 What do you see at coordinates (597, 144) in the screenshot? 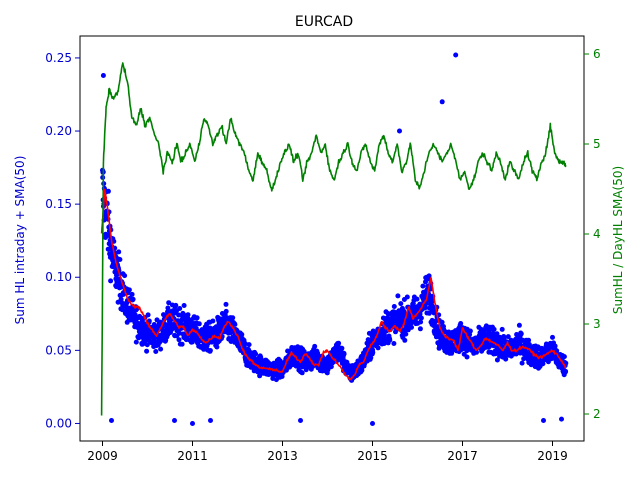
I see `right-y-tick-label: 5` at bounding box center [597, 144].